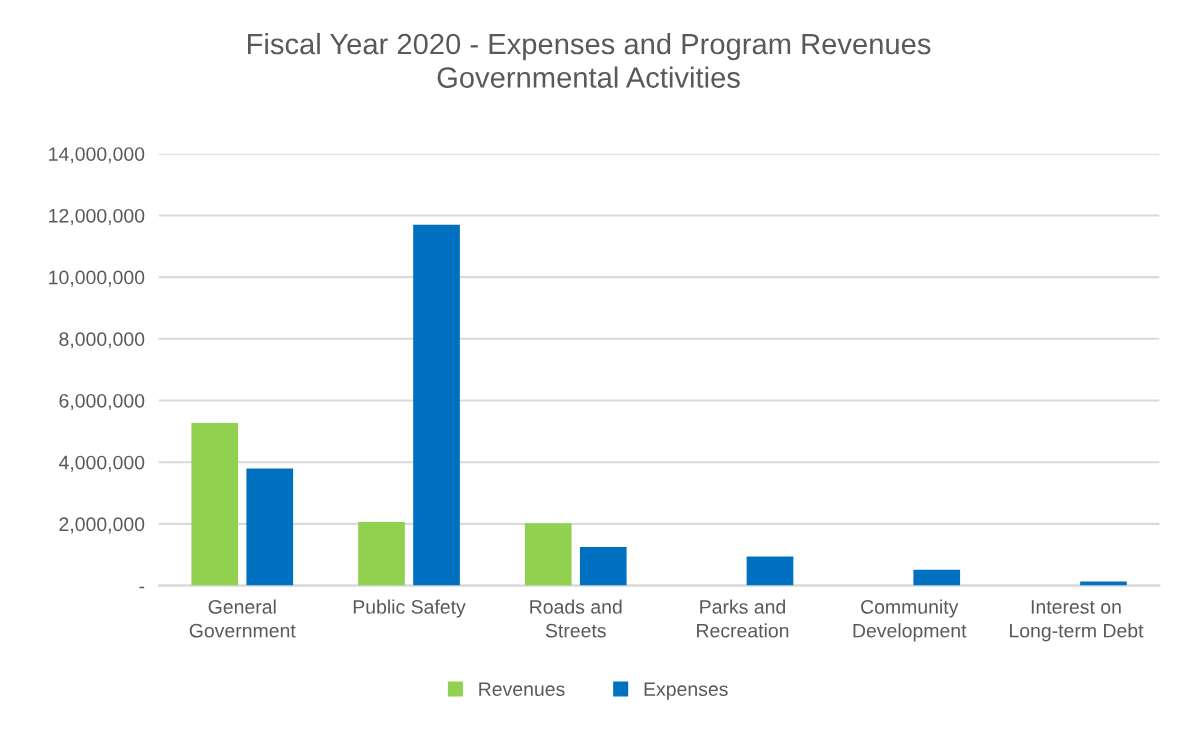  I want to click on x-tick-label: Interest on Long-term Debt, so click(1077, 621).